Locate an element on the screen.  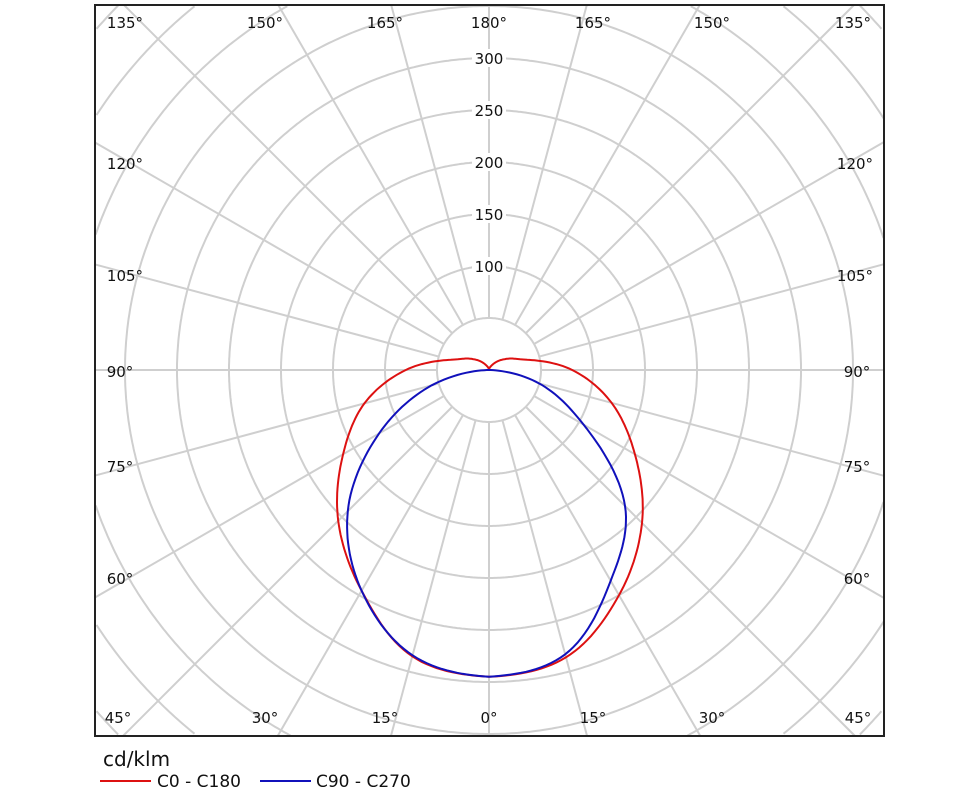
angle-label-right: 90° is located at coordinates (857, 372).